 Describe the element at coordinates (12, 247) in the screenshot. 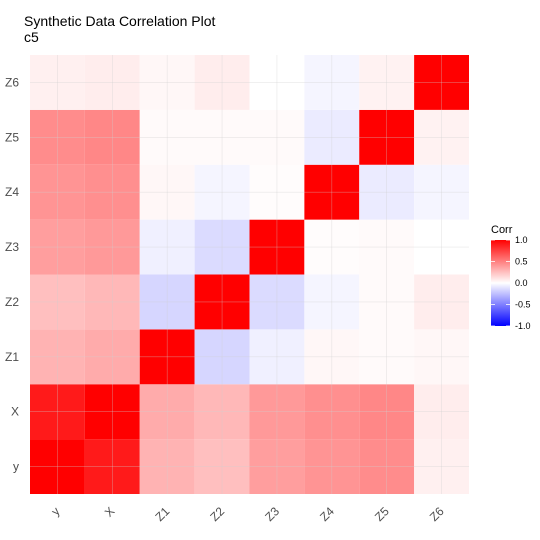

I see `y-tick-label: Z3` at that location.